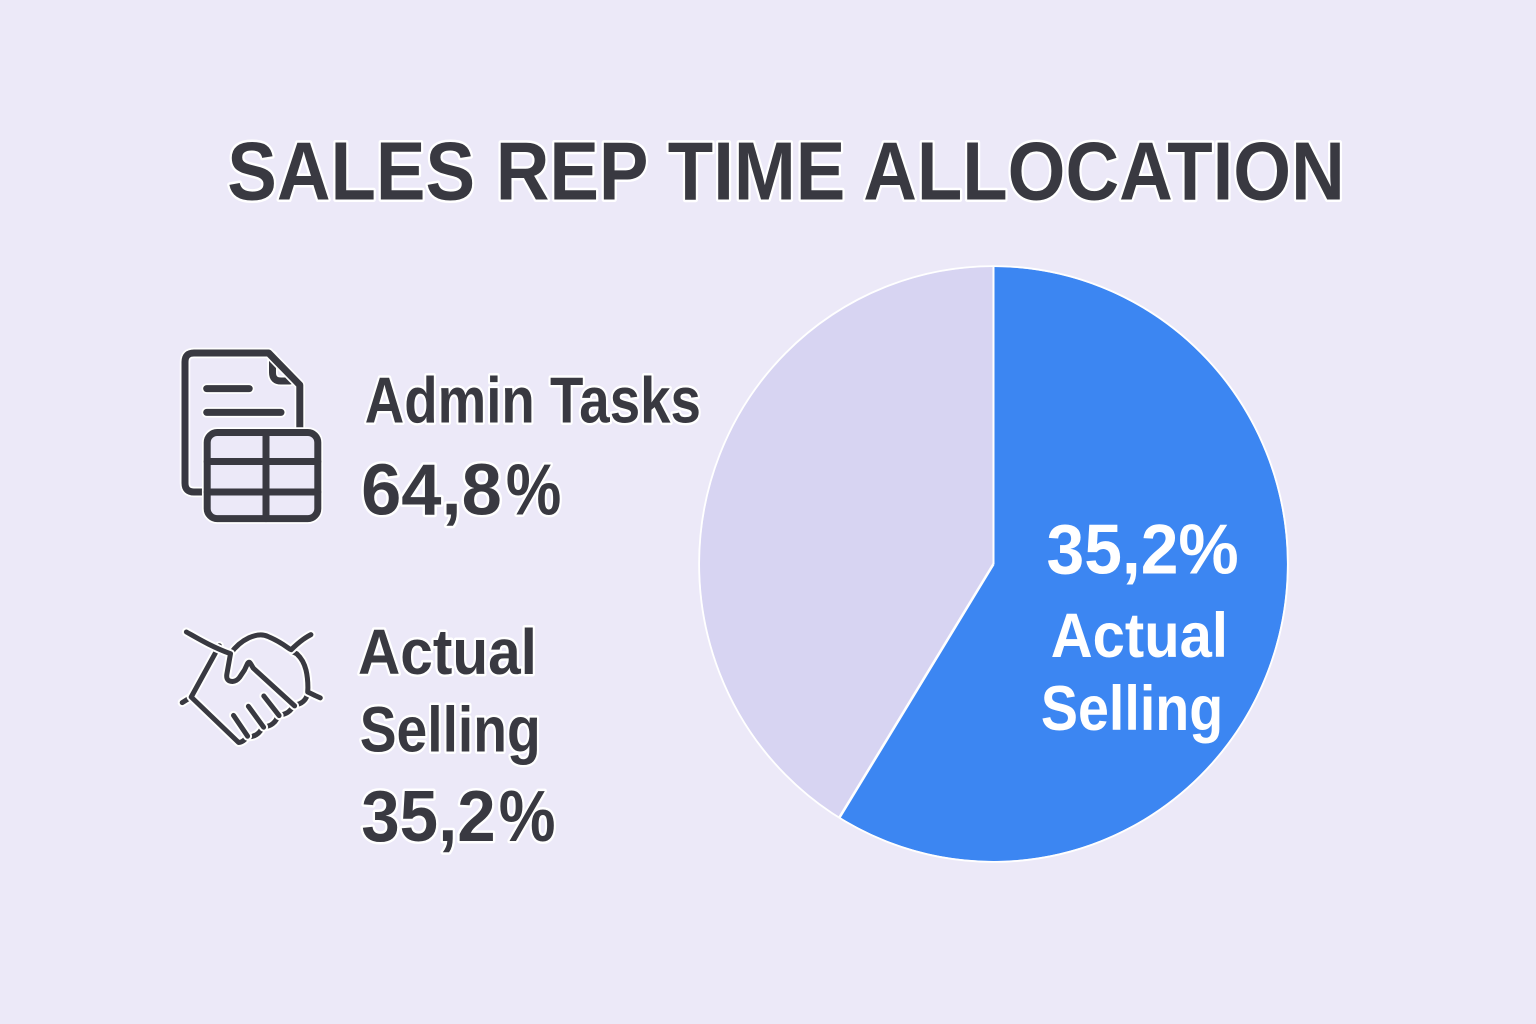 This screenshot has width=1536, height=1024. Describe the element at coordinates (1143, 549) in the screenshot. I see `svg-text: 35,2%` at that location.